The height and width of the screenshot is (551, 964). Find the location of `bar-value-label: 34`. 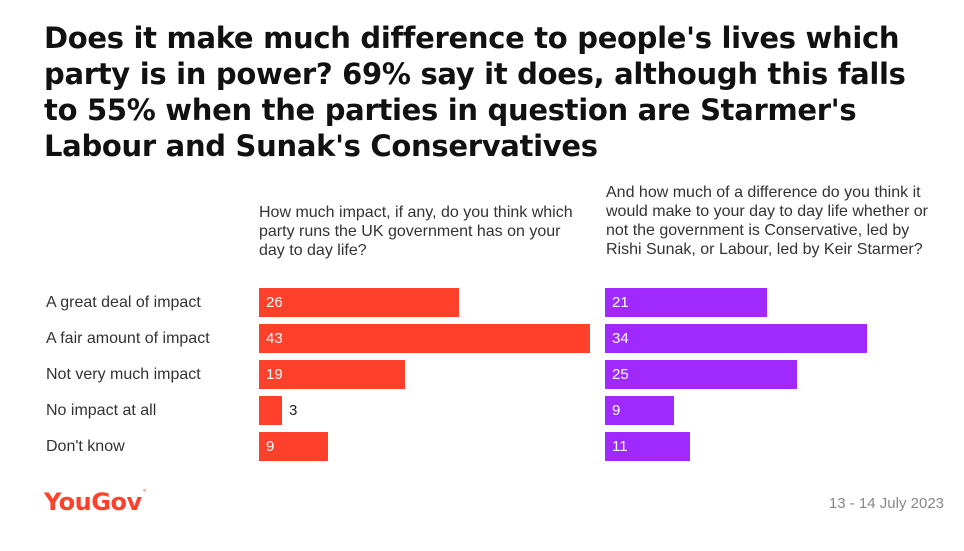

bar-value-label: 34 is located at coordinates (620, 338).